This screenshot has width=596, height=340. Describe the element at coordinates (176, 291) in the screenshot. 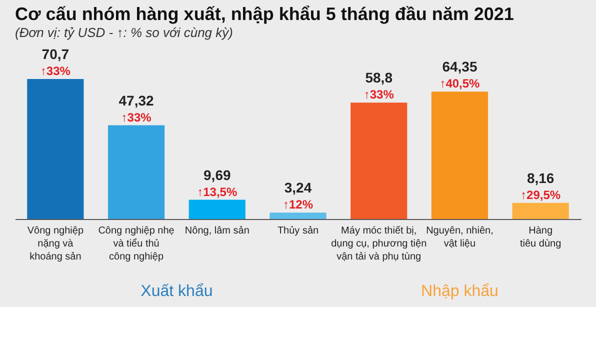

I see `text: Xuất khẩu` at that location.